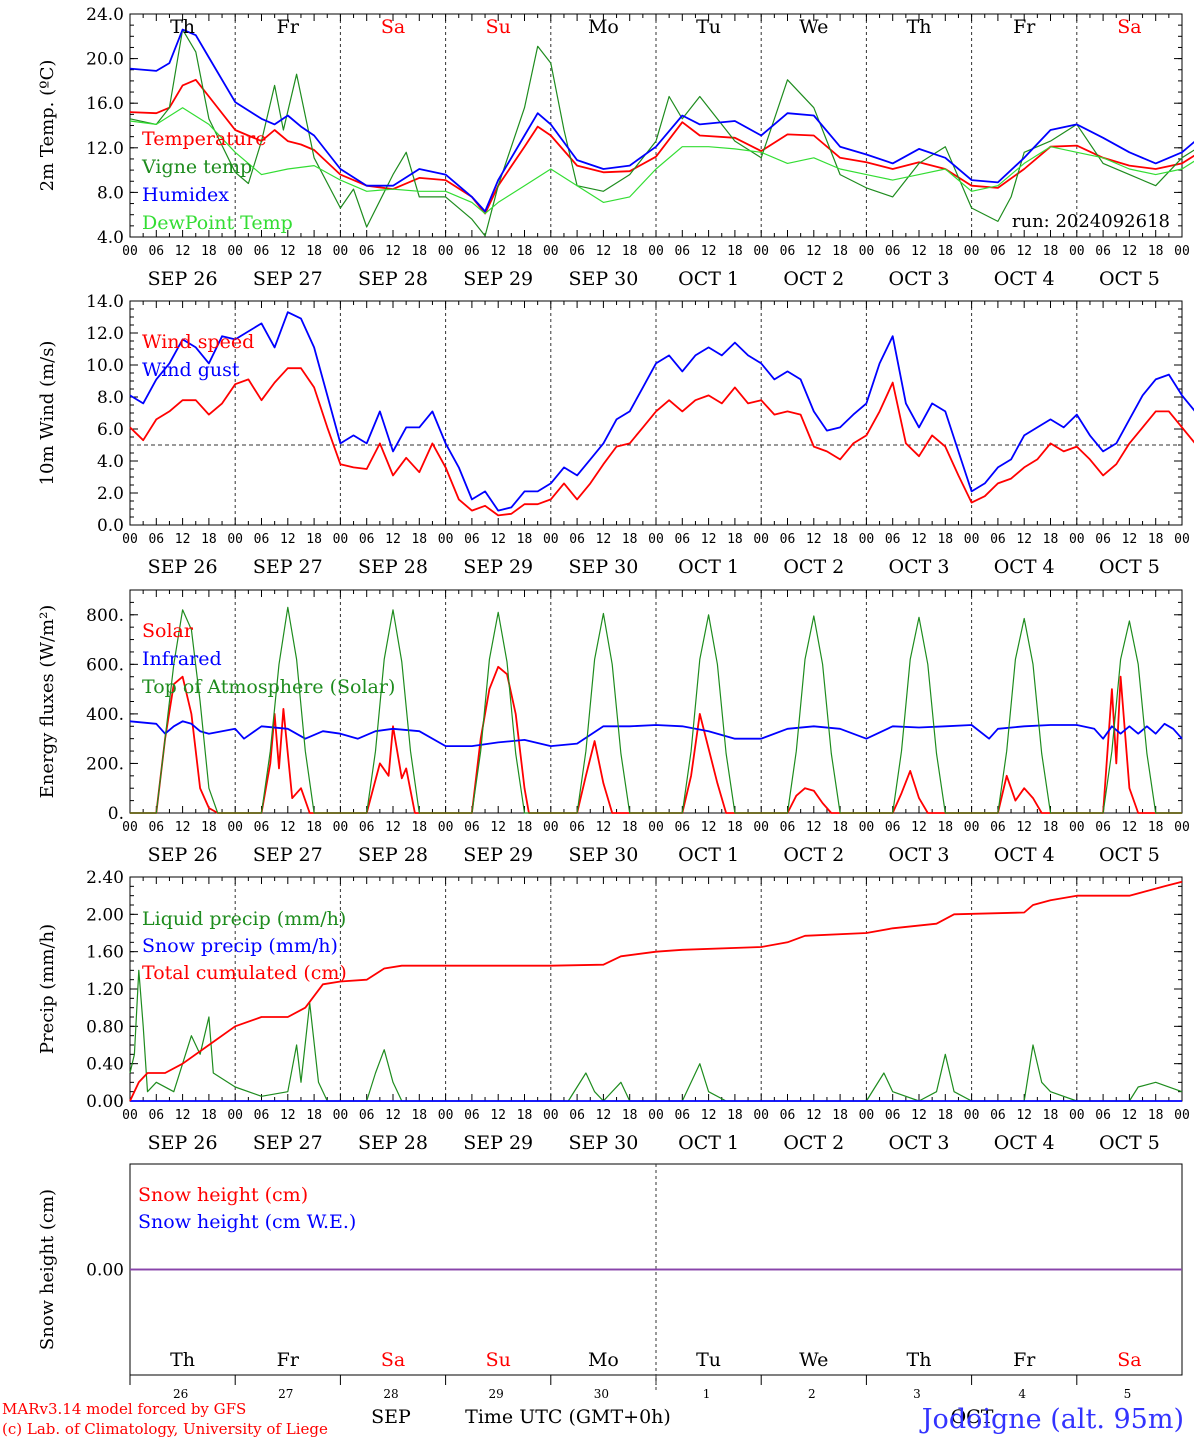 The image size is (1194, 1440). Describe the element at coordinates (813, 279) in the screenshot. I see `date-label: OCT 2` at that location.